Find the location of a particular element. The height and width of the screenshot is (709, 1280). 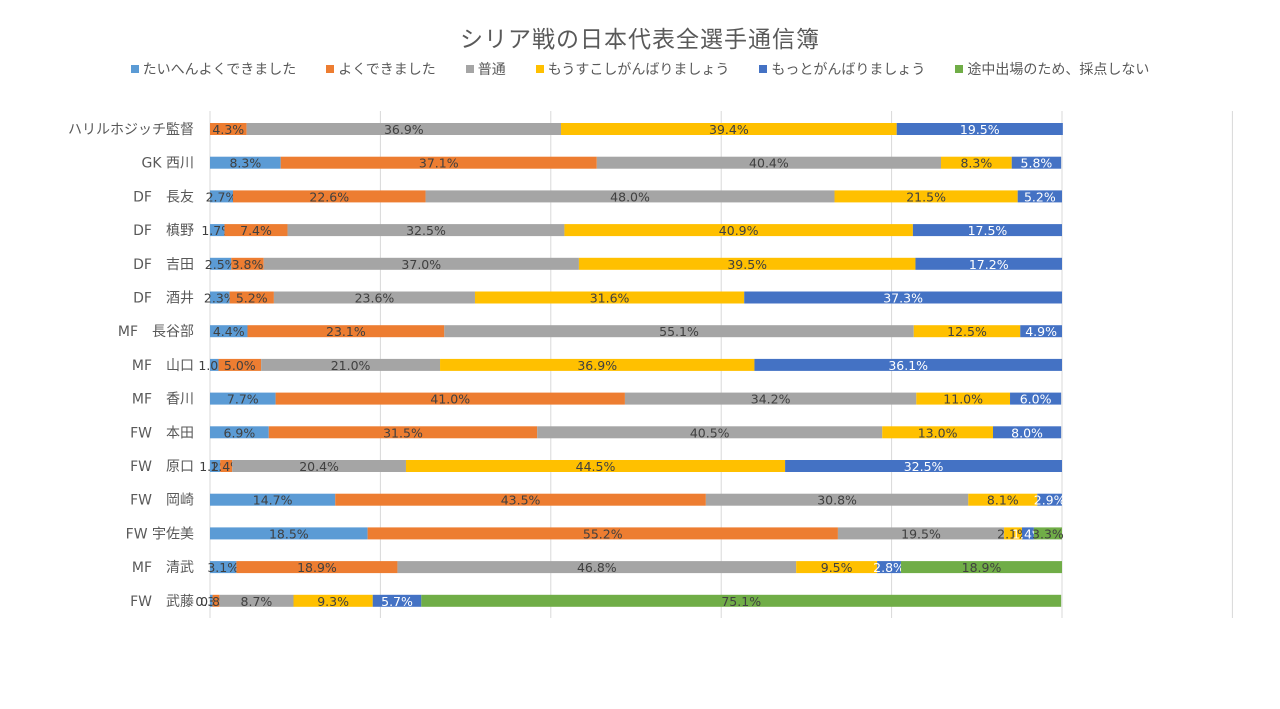

data-label: 21.5% is located at coordinates (926, 196).